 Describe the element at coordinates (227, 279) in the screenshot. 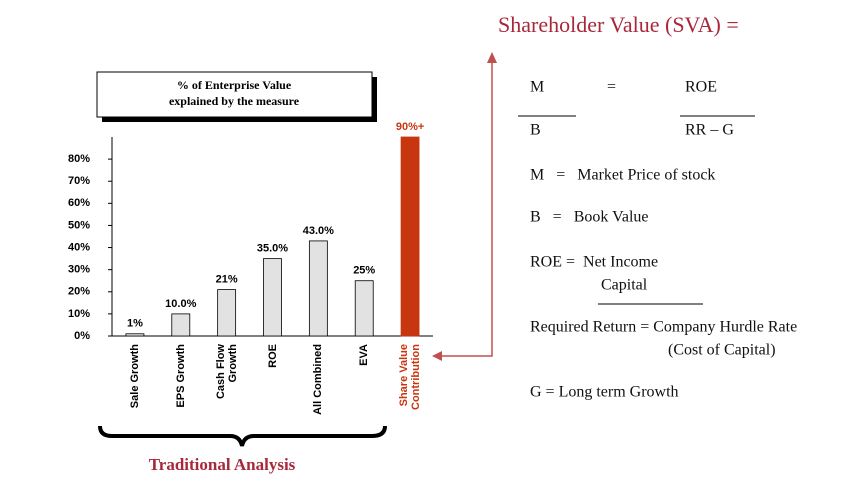

I see `value-label: 21%` at that location.